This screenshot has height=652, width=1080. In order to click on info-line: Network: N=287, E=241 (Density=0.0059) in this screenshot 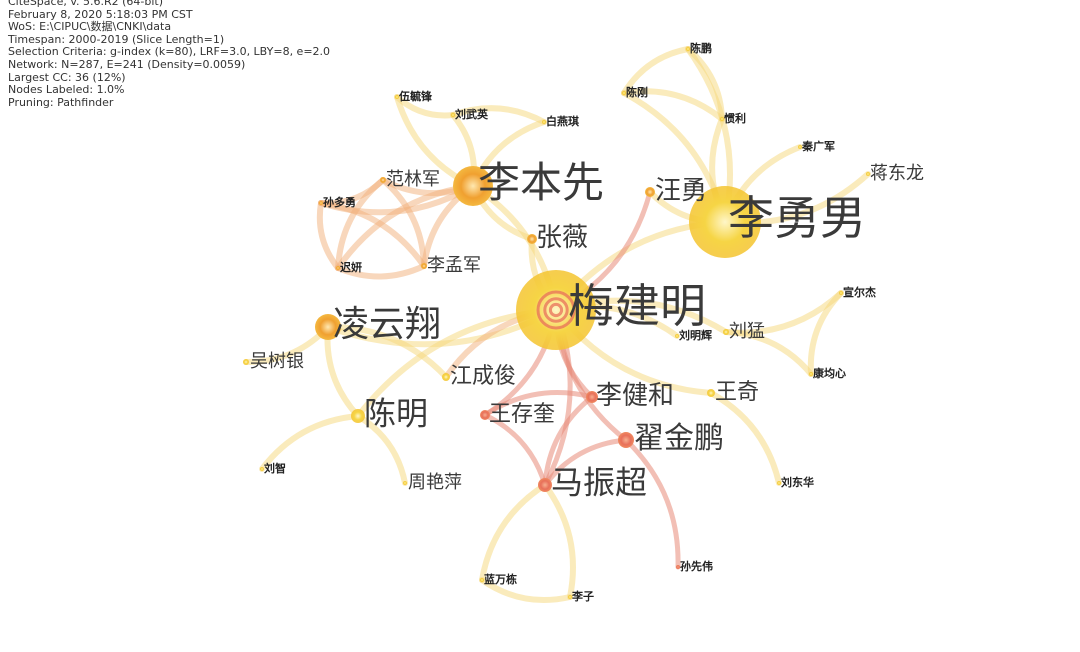, I will do `click(127, 64)`.